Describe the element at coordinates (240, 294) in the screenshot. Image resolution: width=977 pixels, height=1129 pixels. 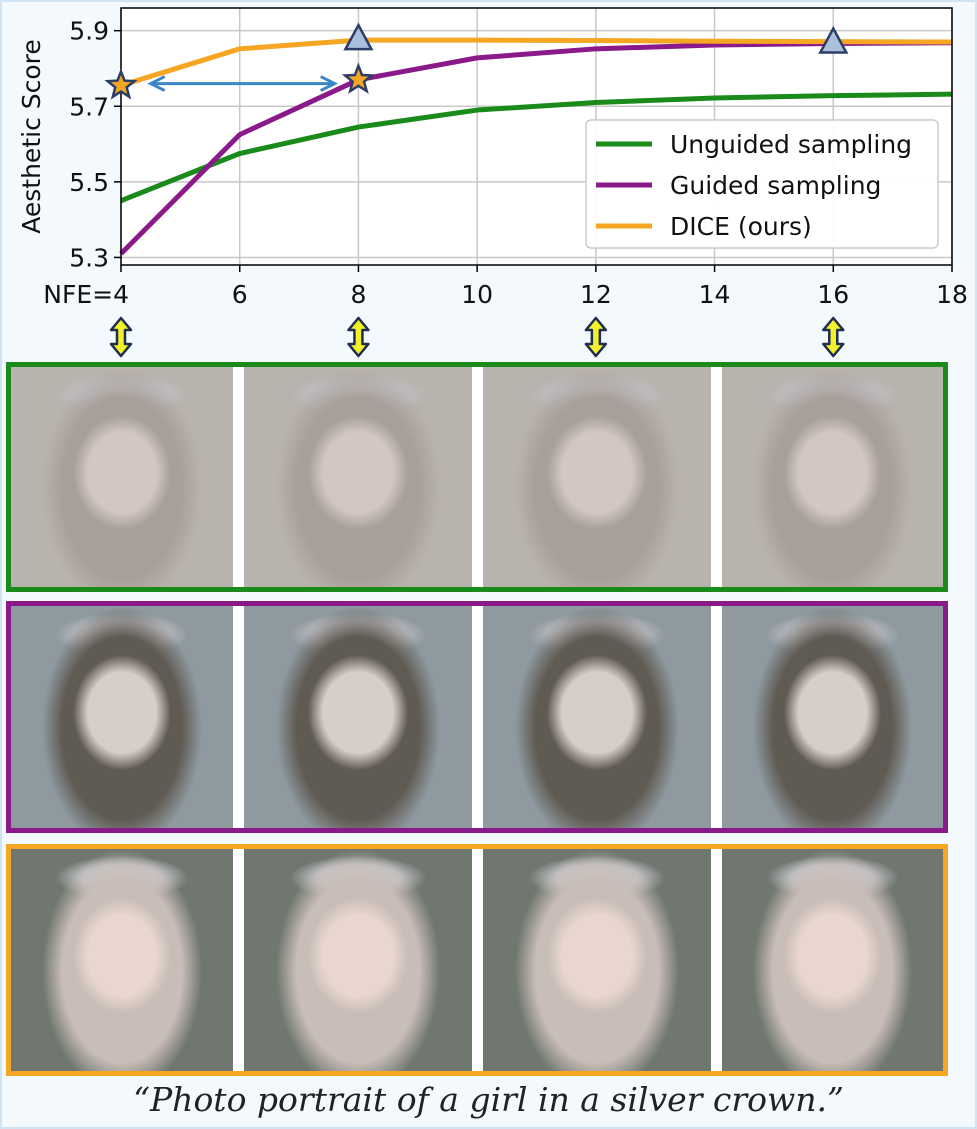
I see `x-tick-label: 6` at that location.